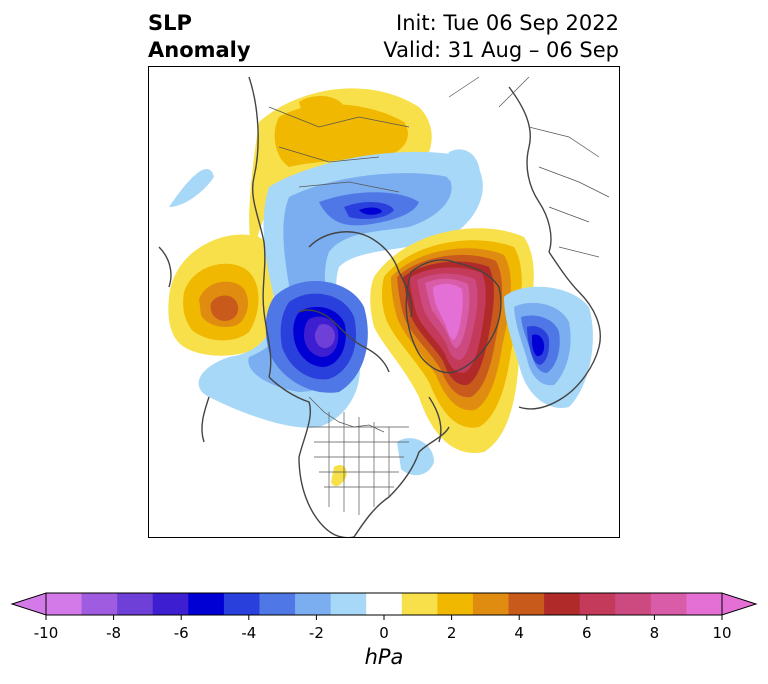 Image resolution: width=768 pixels, height=684 pixels. What do you see at coordinates (199, 50) in the screenshot?
I see `title-subvariable: Anomaly` at bounding box center [199, 50].